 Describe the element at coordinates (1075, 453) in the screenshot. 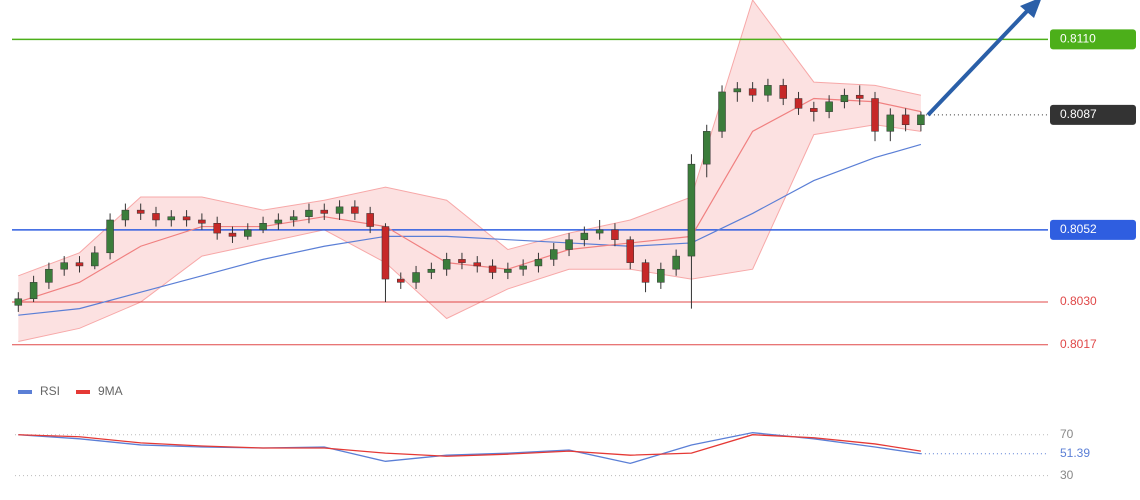

I see `current-rsi-label: 51.39` at that location.